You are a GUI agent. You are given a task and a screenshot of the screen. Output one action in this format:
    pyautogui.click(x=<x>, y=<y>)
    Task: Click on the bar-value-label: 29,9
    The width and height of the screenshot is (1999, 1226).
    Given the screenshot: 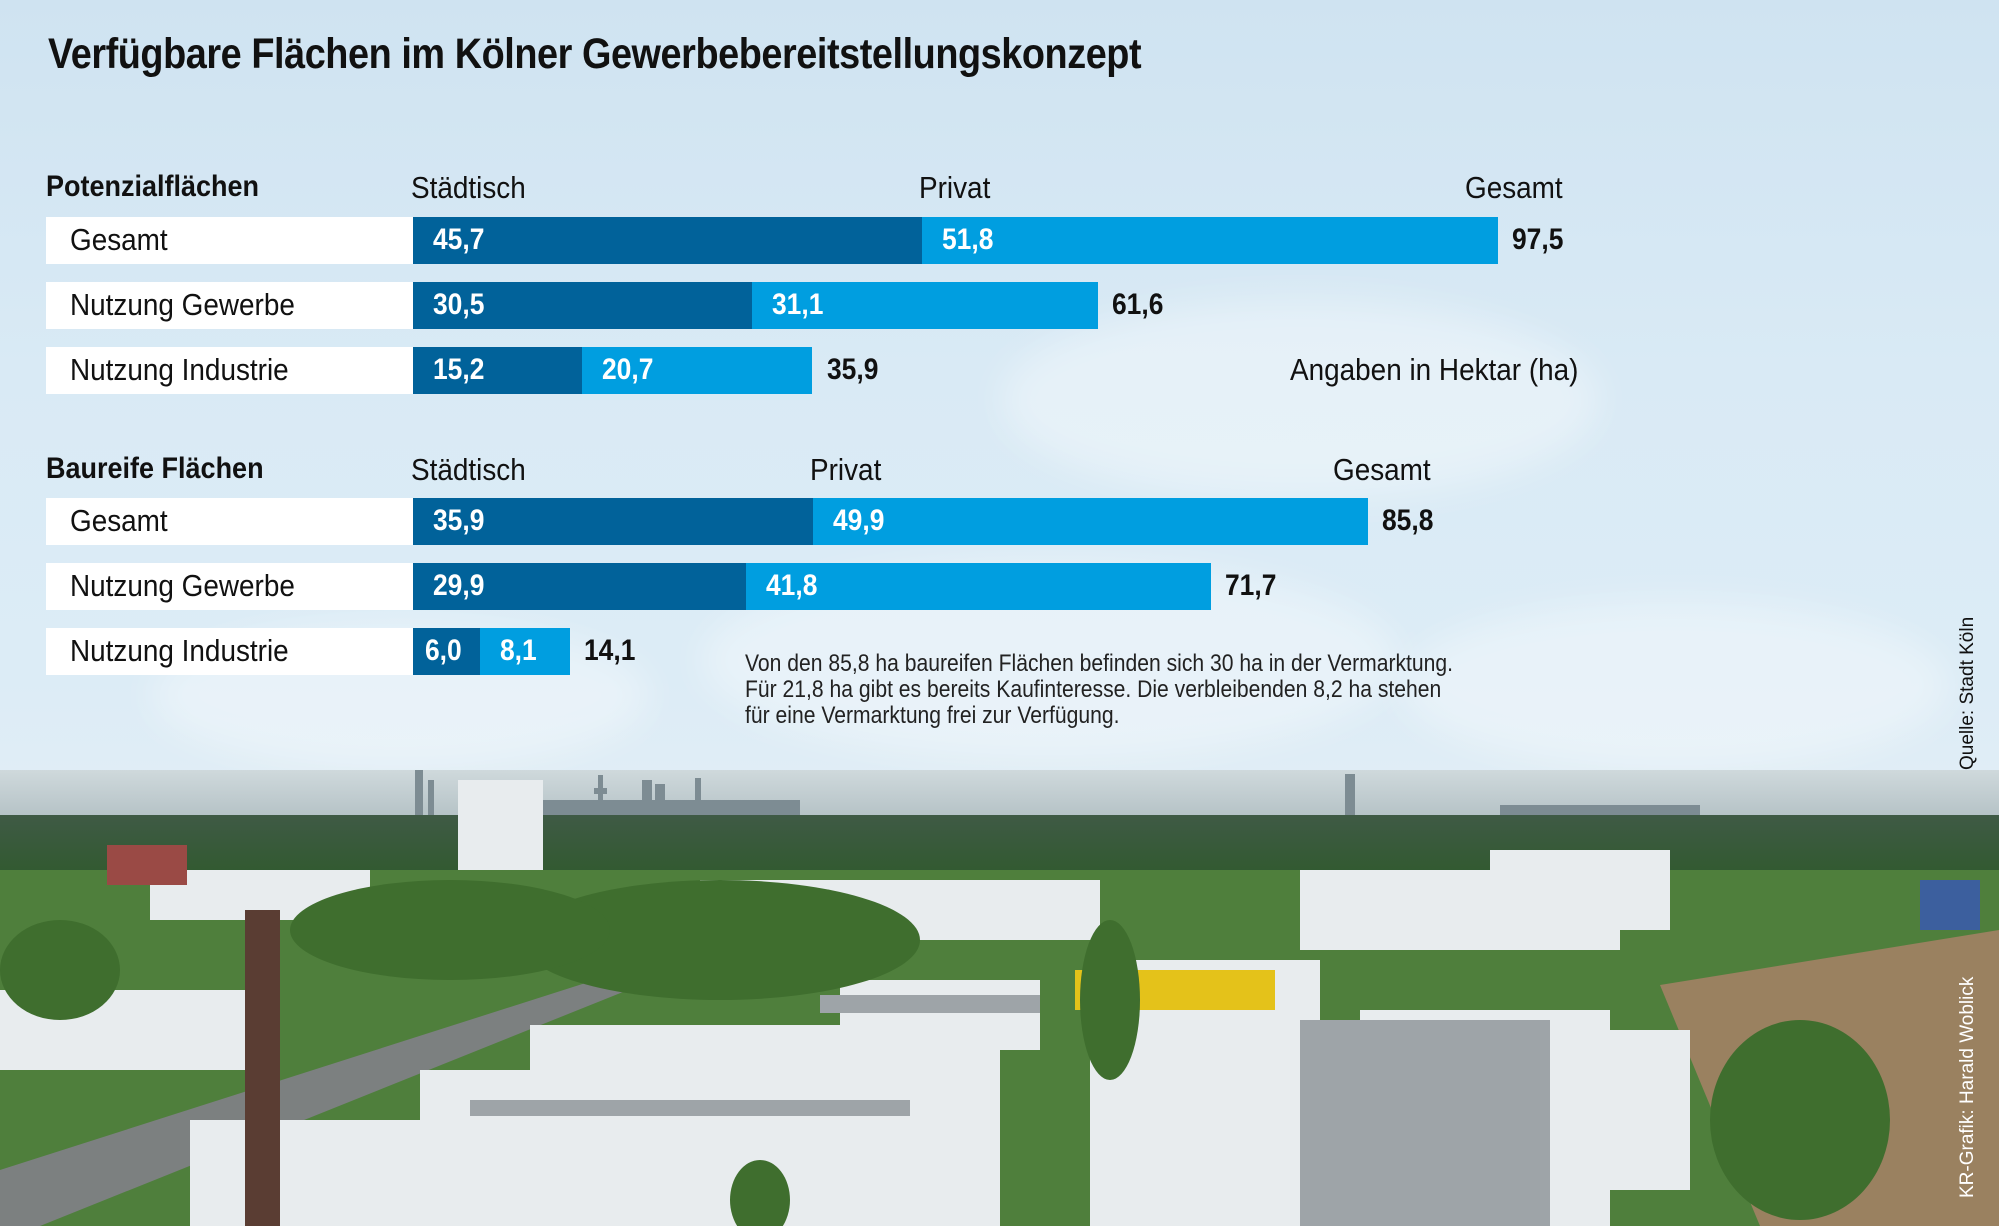 What is the action you would take?
    pyautogui.click(x=459, y=585)
    